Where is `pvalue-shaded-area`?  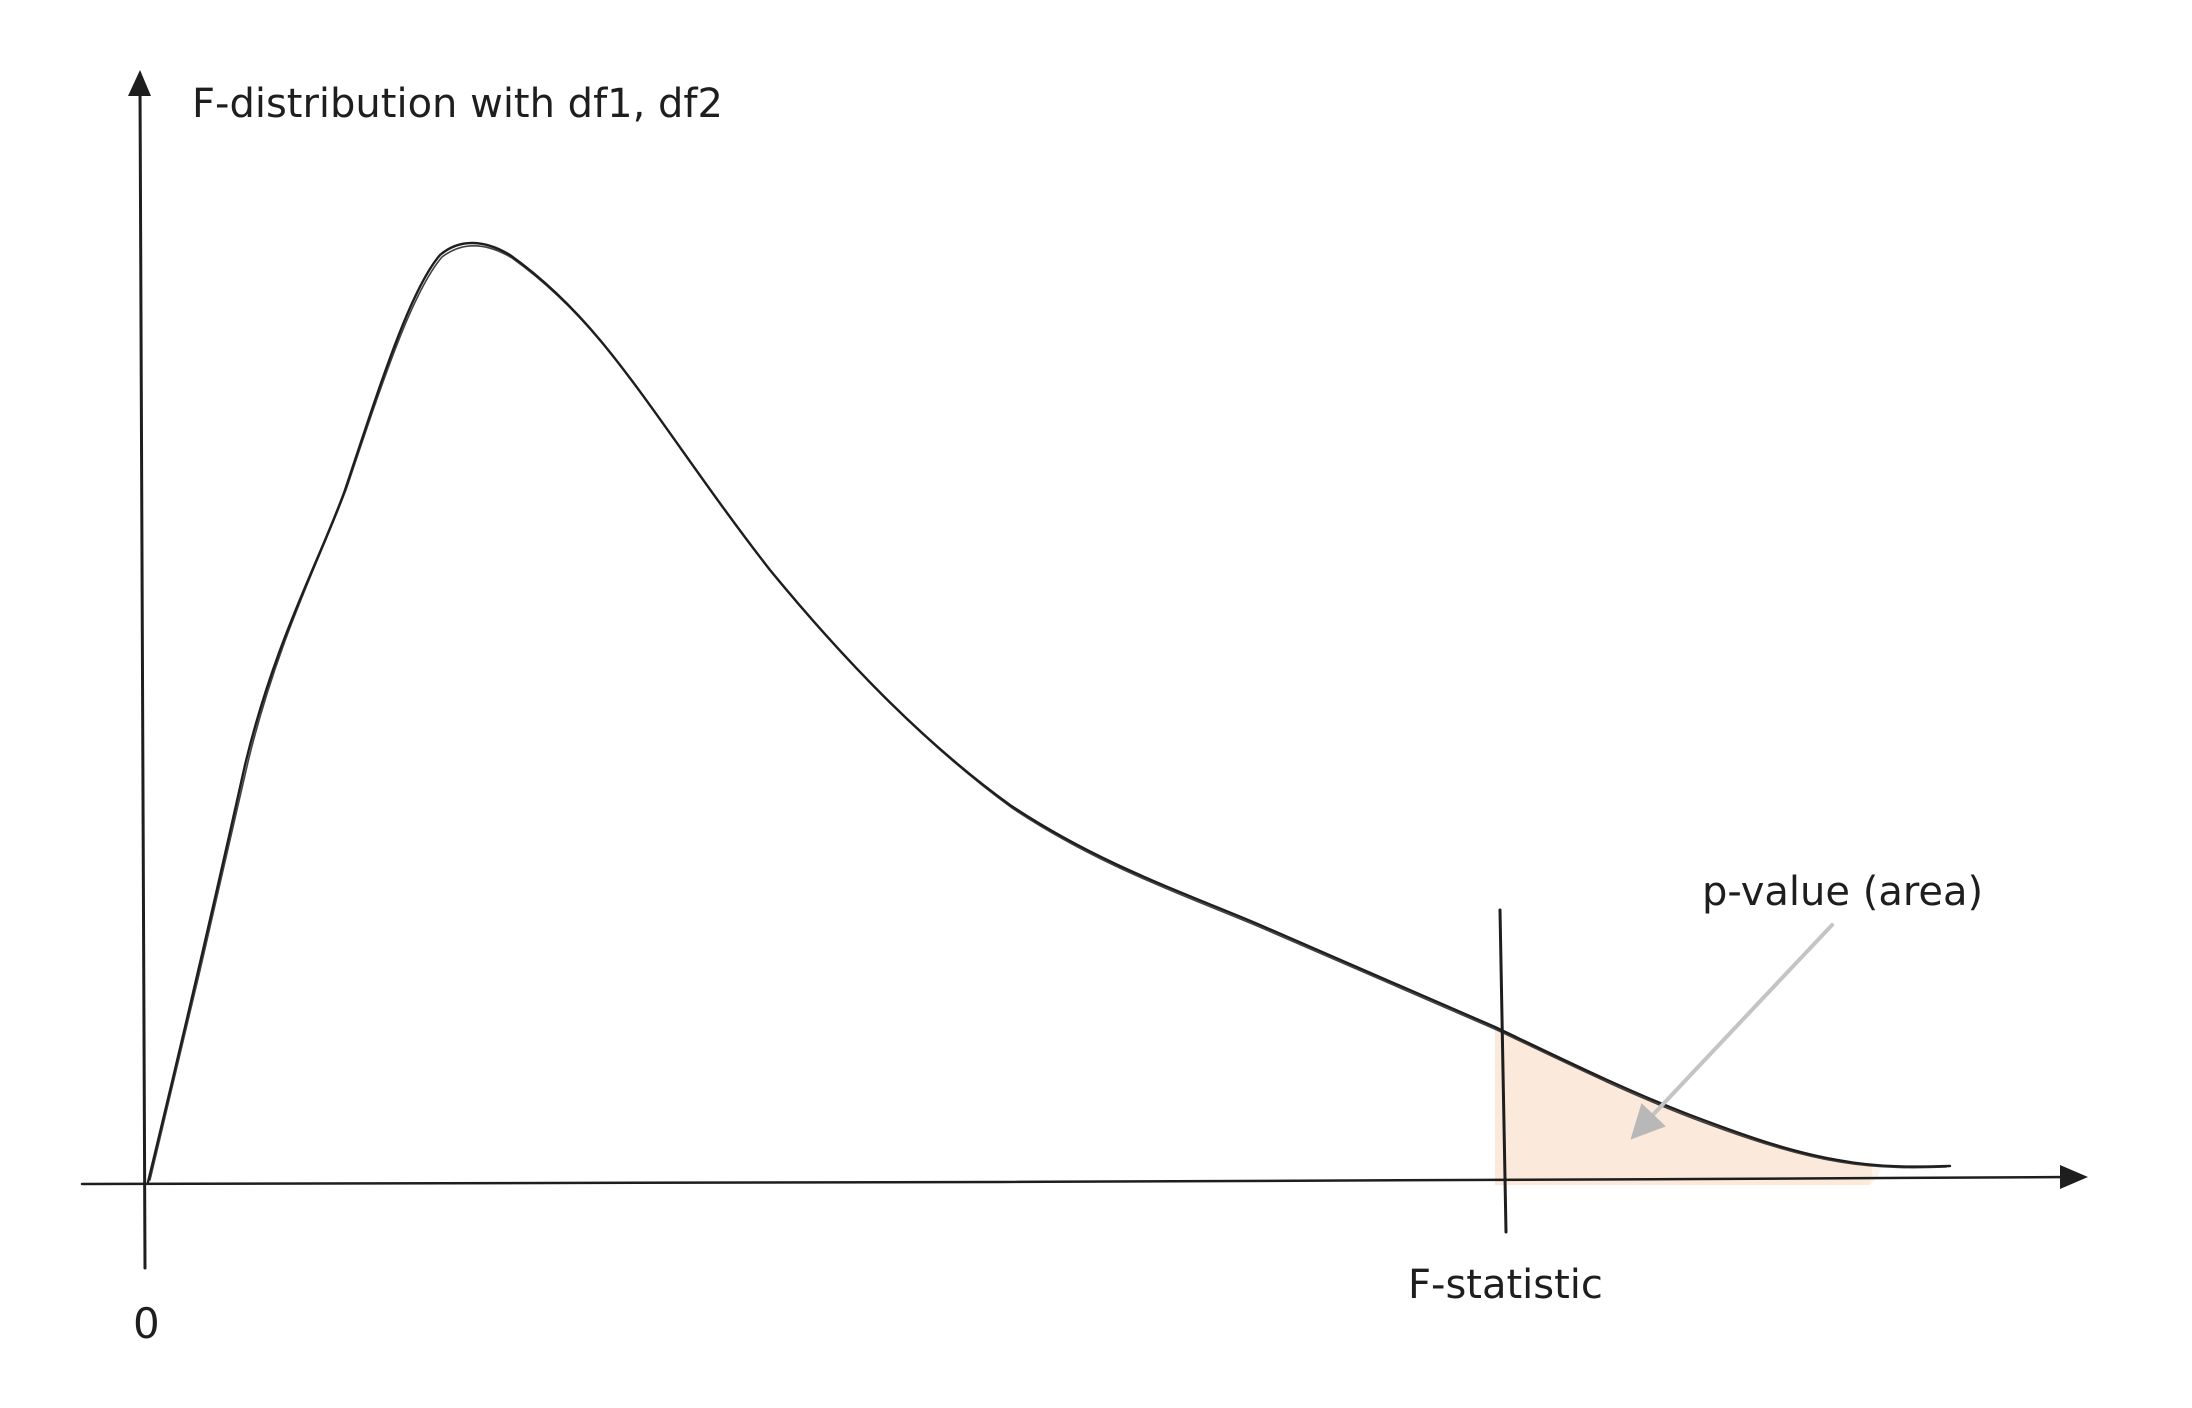
pvalue-shaded-area is located at coordinates (1688, 1106).